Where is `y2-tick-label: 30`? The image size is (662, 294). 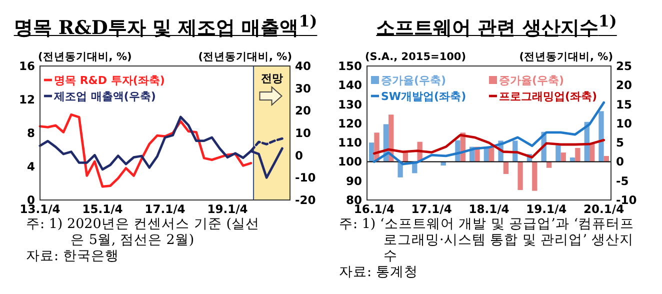
y2-tick-label: 30 is located at coordinates (303, 88).